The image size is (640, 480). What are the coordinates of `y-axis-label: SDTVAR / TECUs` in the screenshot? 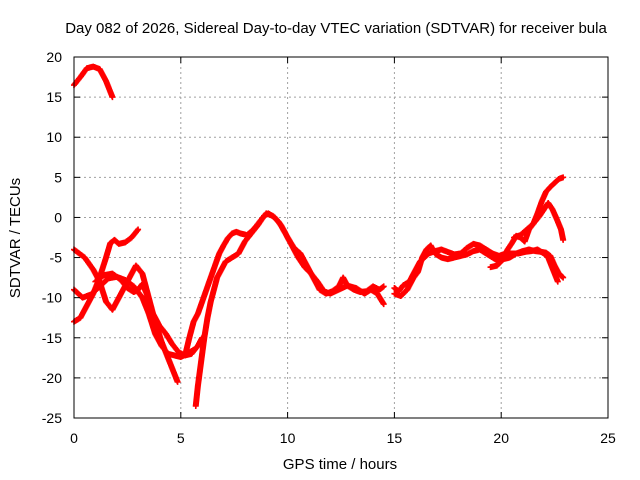 It's located at (15, 238).